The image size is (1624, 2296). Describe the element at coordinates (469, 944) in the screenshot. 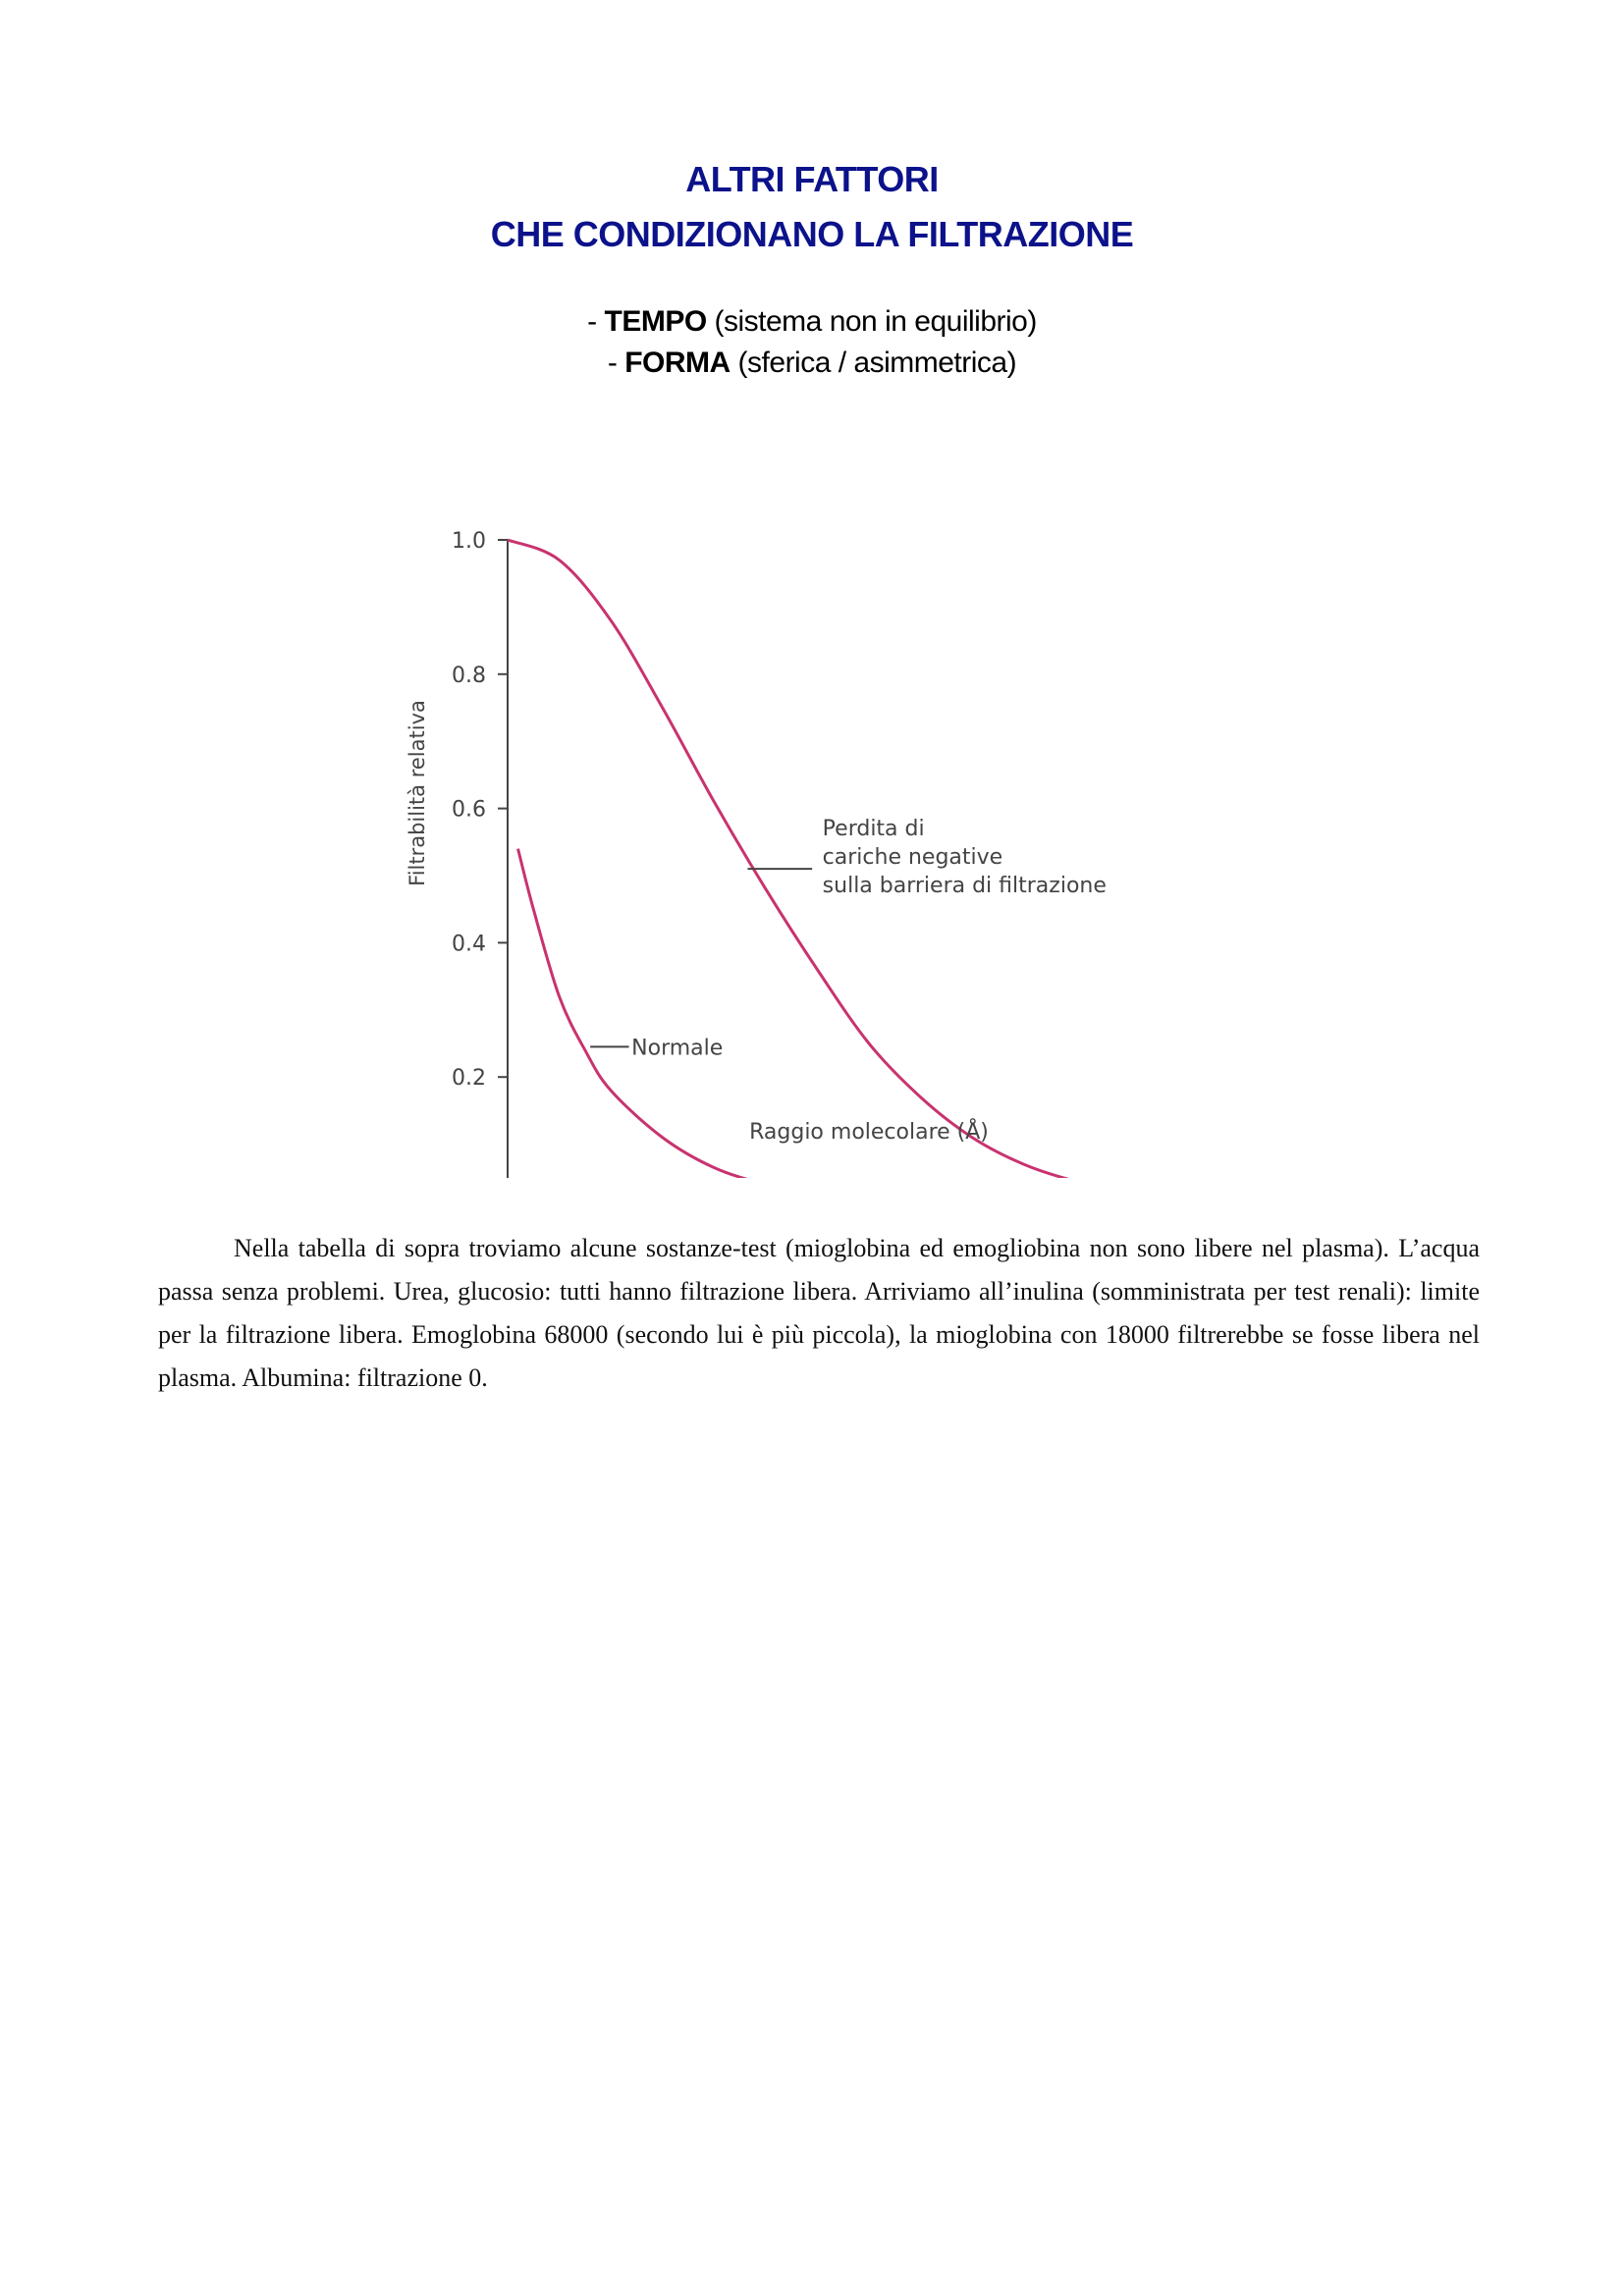

I see `y-tick-label: 0.4` at that location.